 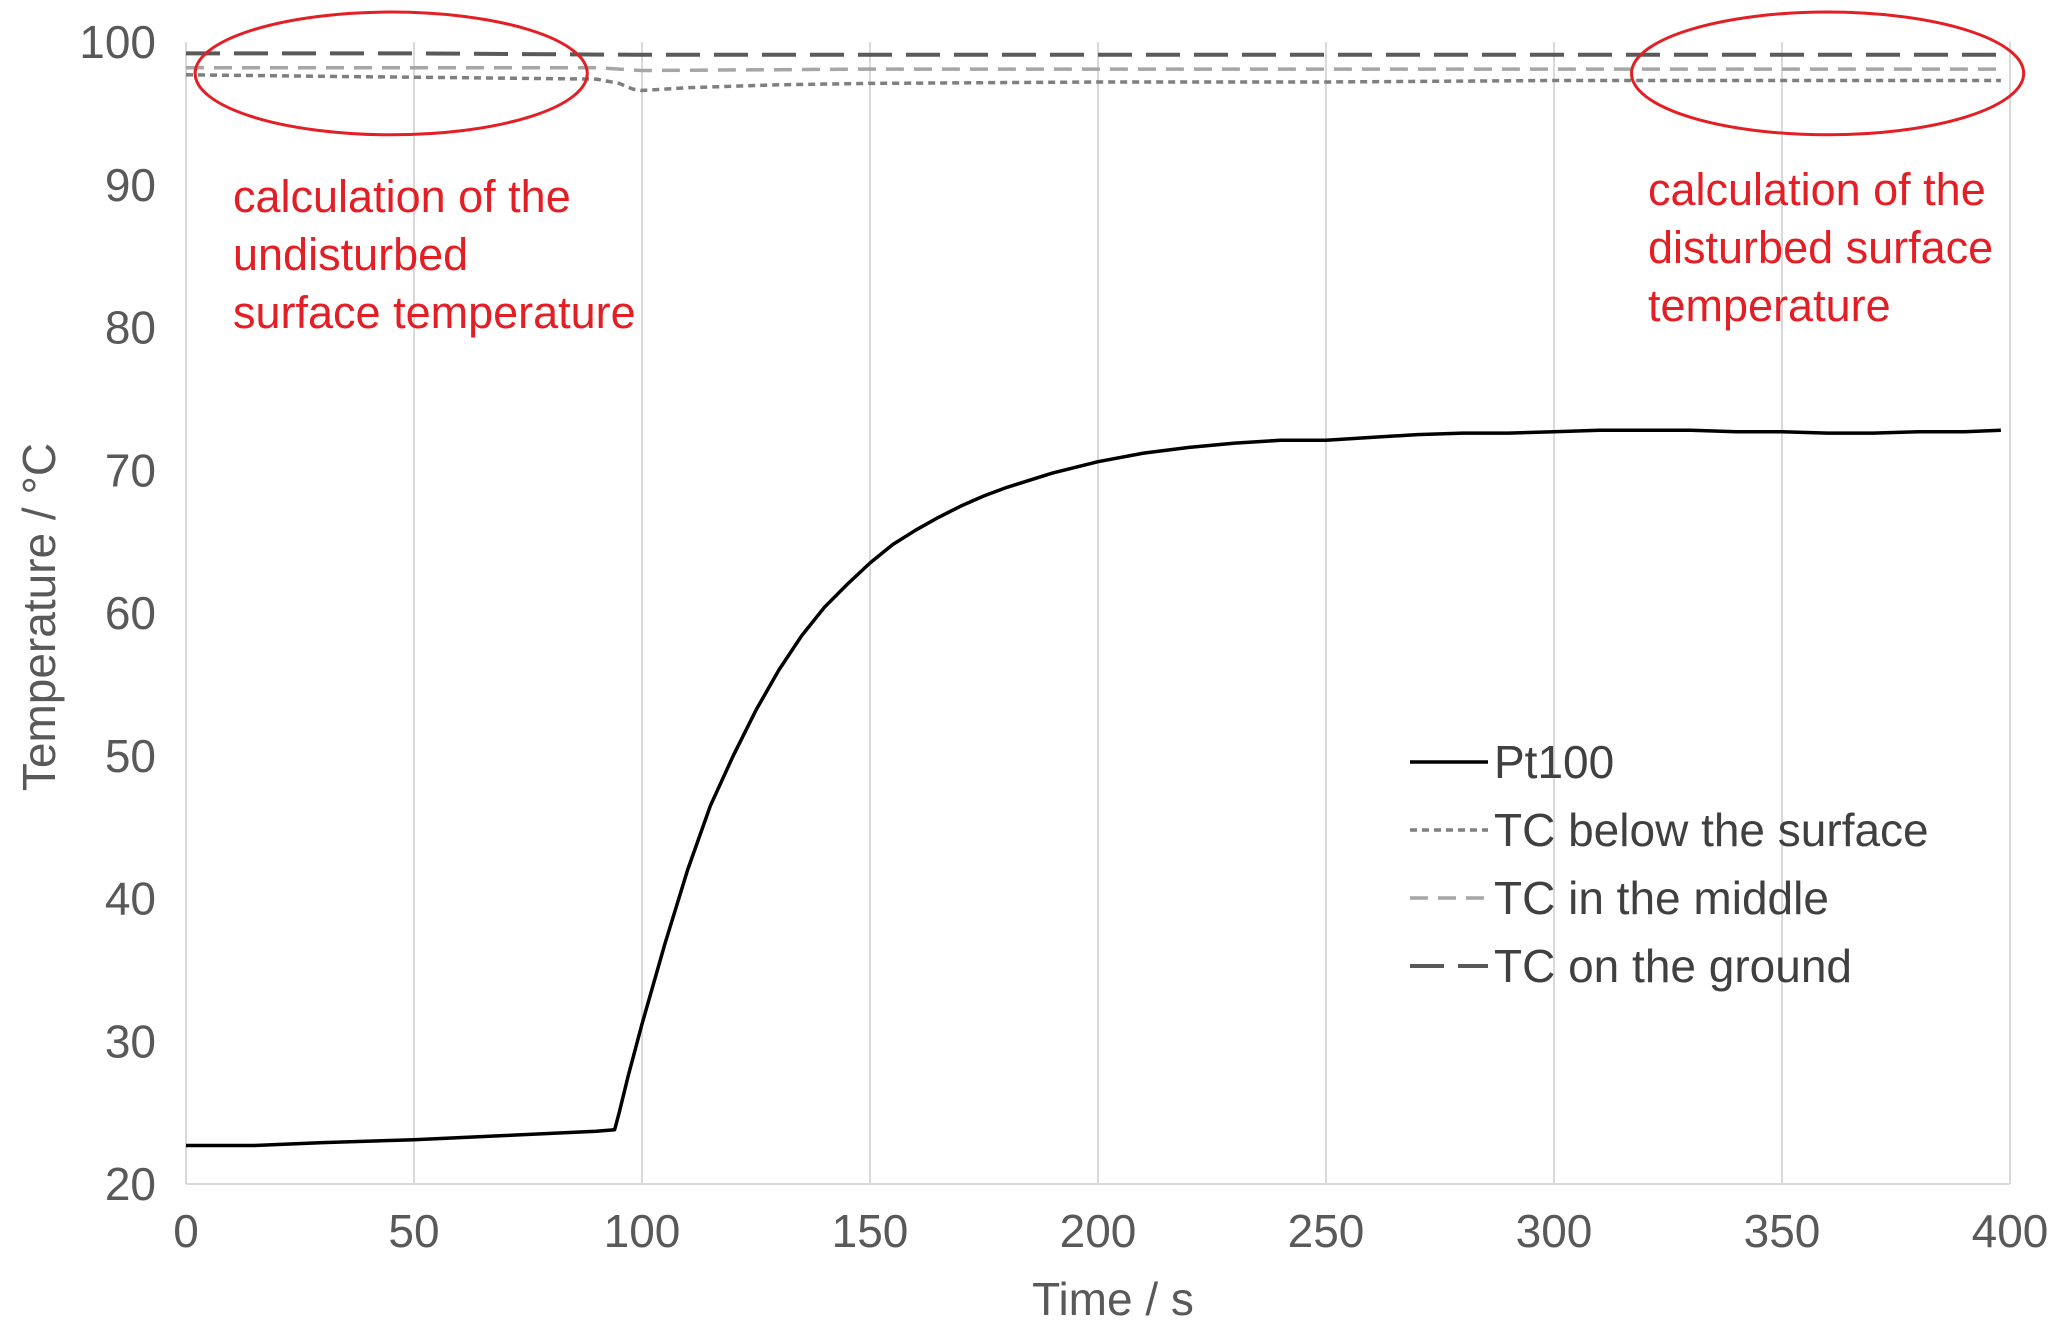 I want to click on legend-label: TC in the middle, so click(x=1661, y=898).